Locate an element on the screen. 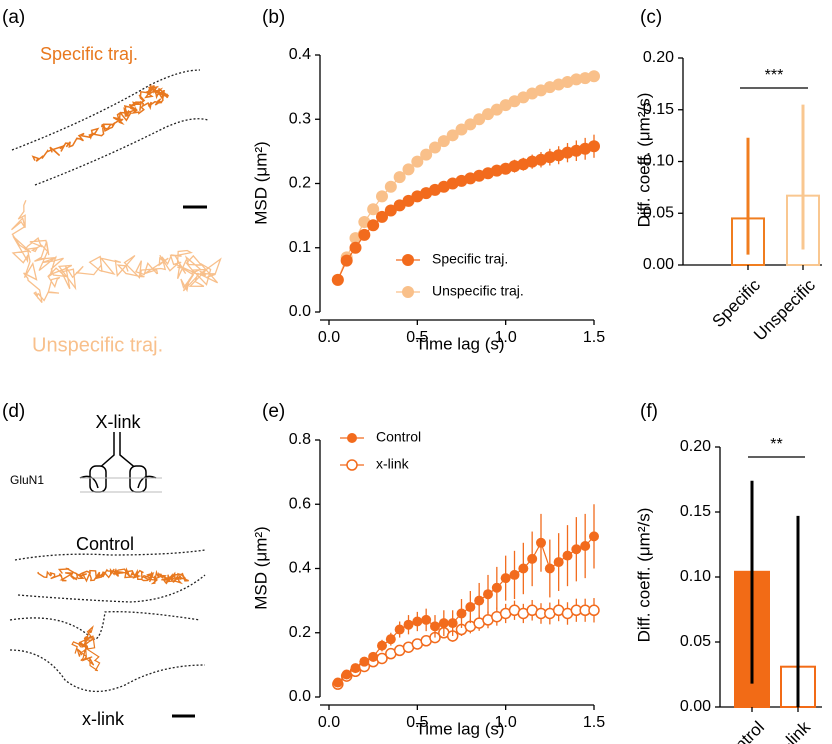  y-tick-label: 0.2 is located at coordinates (300, 183).